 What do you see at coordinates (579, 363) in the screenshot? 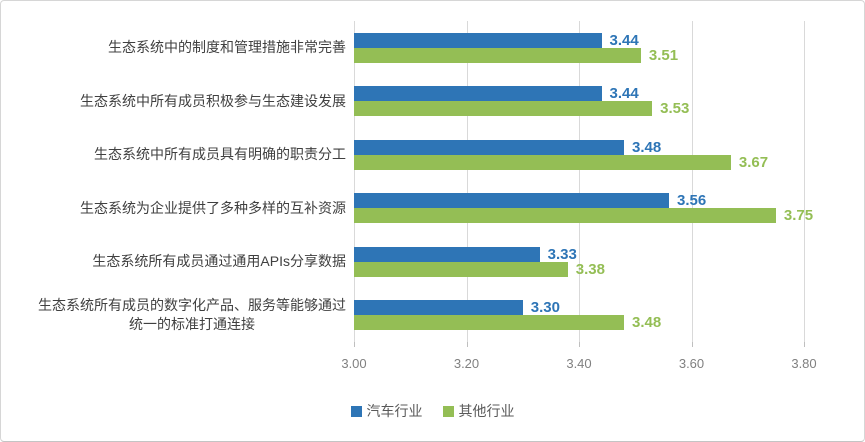
I see `x-tick-label: 3.40` at bounding box center [579, 363].